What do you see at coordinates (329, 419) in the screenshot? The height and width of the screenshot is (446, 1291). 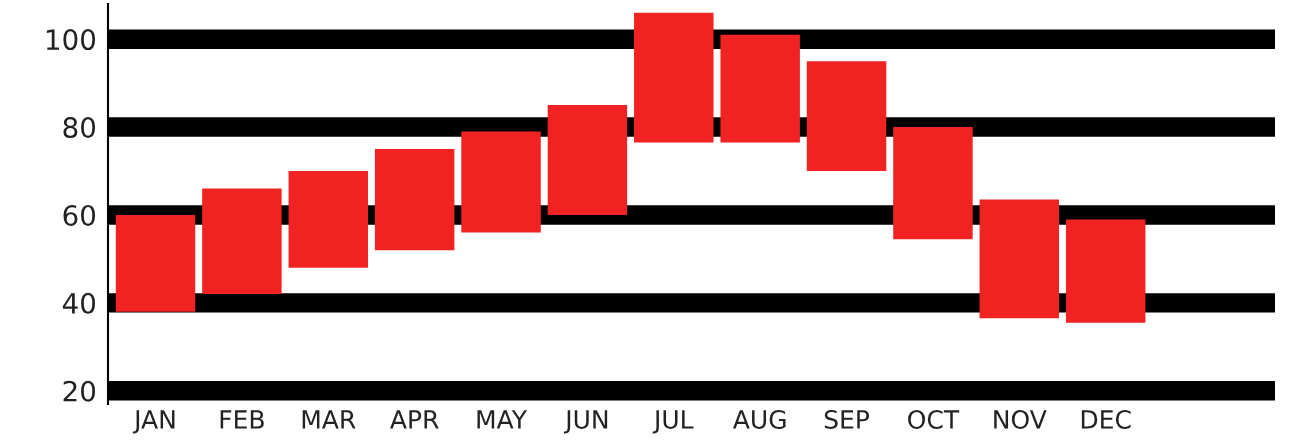 I see `x-tick-label: MAR` at bounding box center [329, 419].